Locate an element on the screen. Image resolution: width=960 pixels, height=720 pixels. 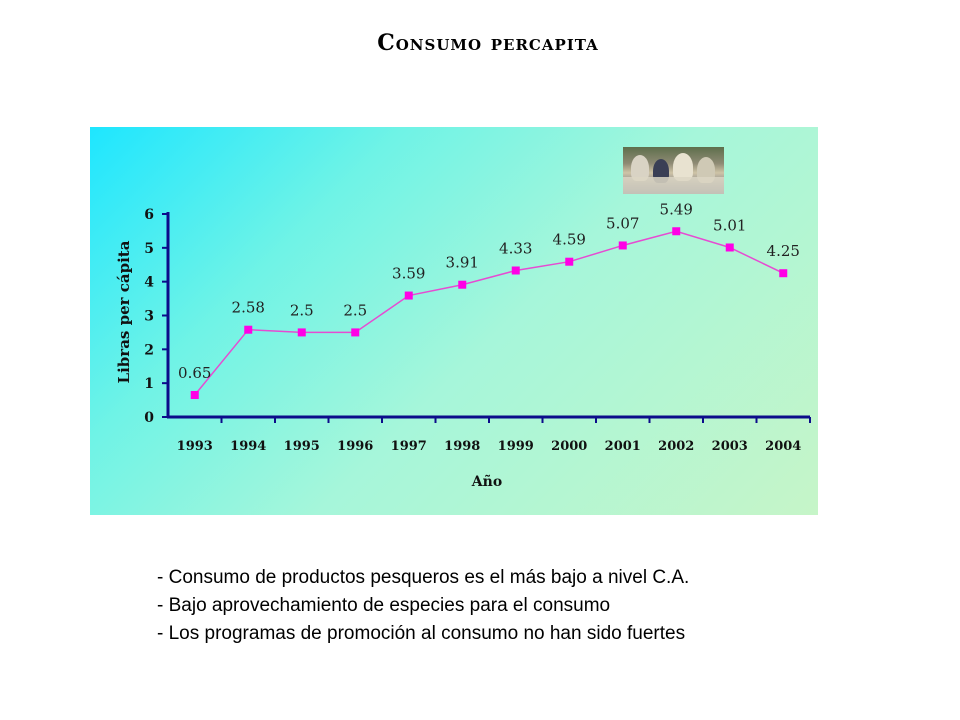
data-label: 4.59 is located at coordinates (569, 240).